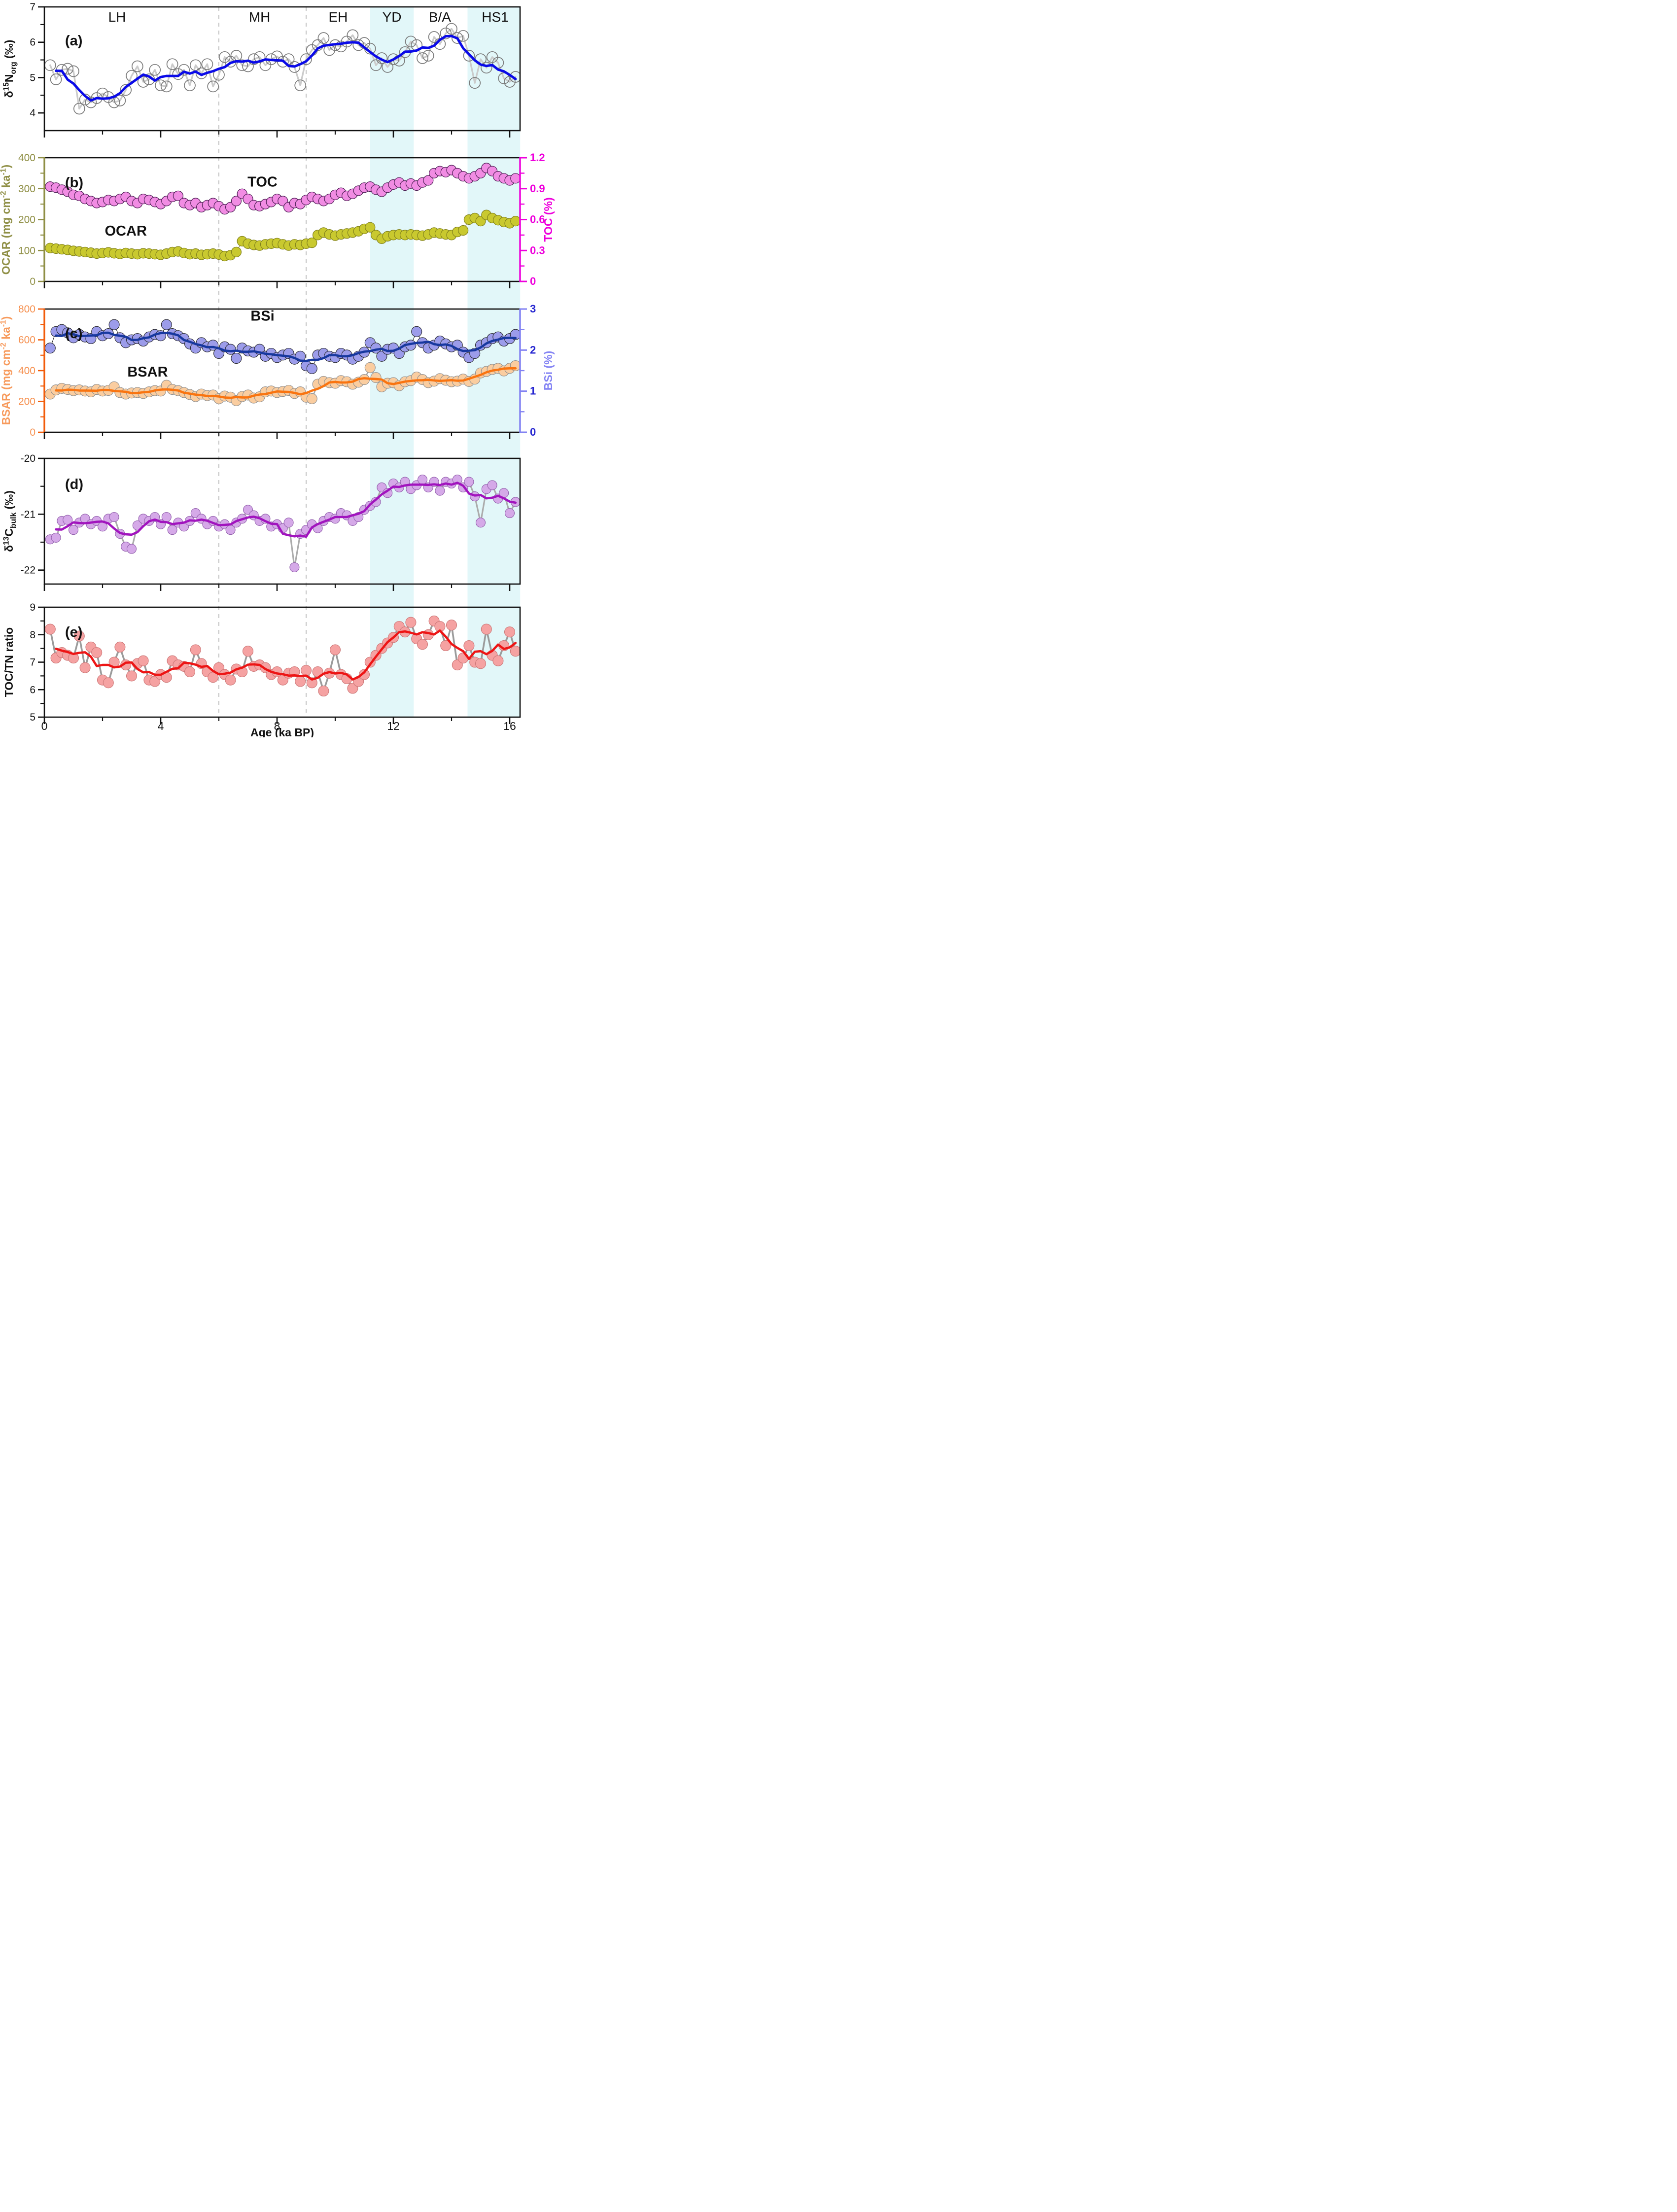 The width and height of the screenshot is (1677, 2212). I want to click on d13C-smoothed-line, so click(286, 510).